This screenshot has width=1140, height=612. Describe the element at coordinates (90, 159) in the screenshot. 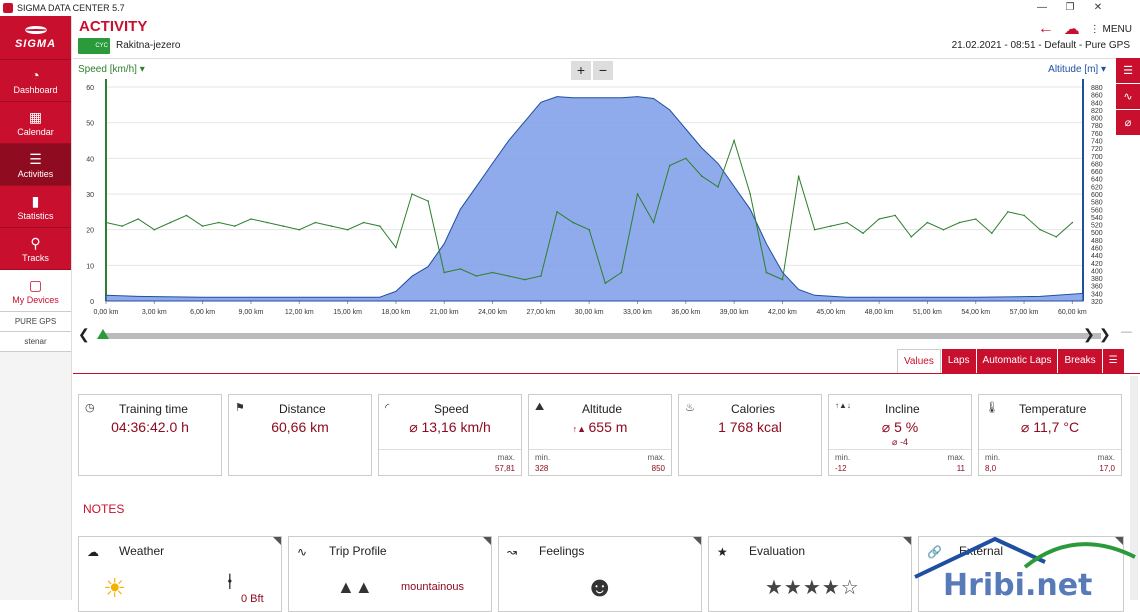

I see `y-left-tick-label: 40` at that location.